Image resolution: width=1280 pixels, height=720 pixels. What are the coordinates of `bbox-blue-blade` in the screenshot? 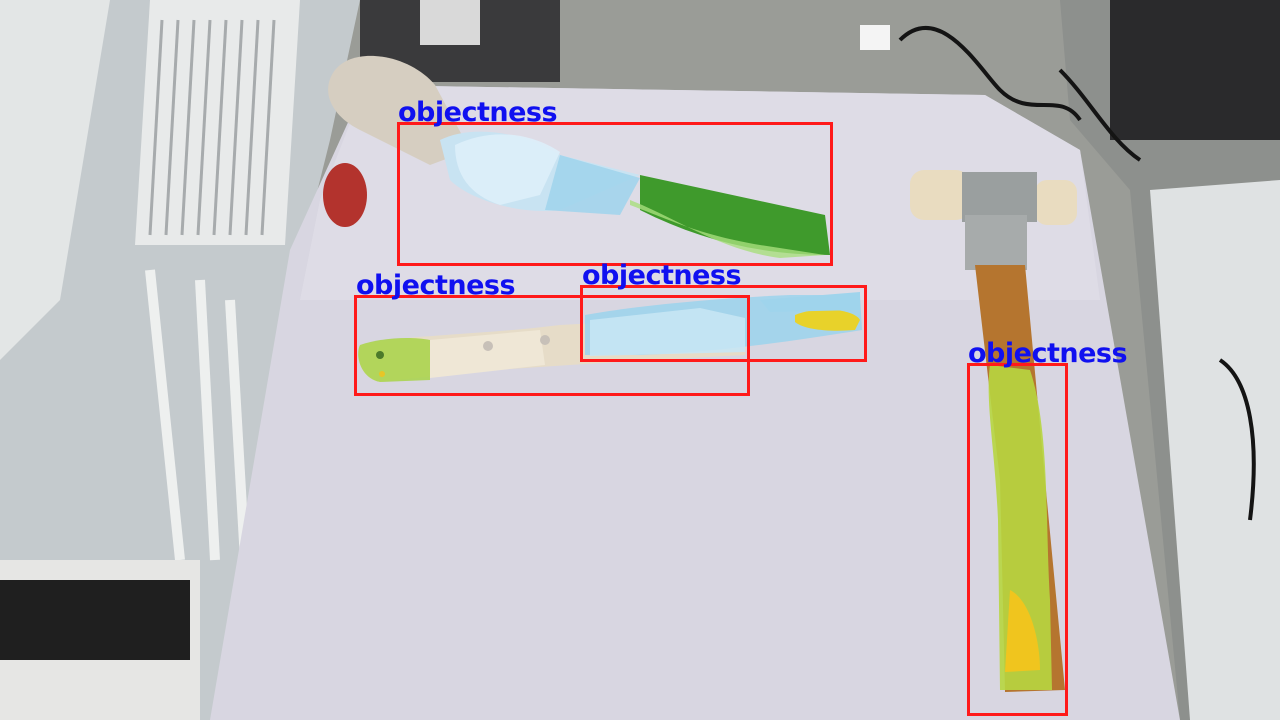 It's located at (723, 323).